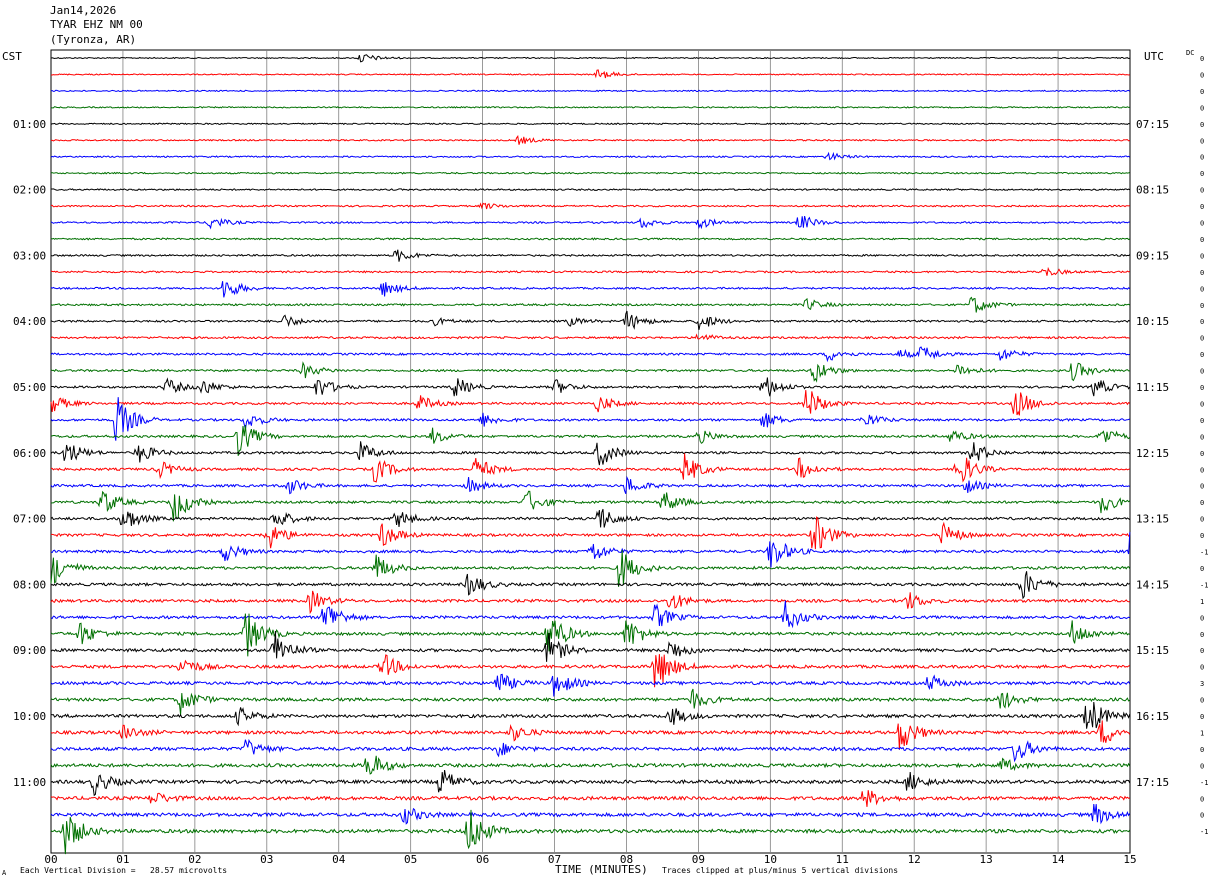 Image resolution: width=1210 pixels, height=886 pixels. What do you see at coordinates (1152, 584) in the screenshot?
I see `hour-label-right: 14:15` at bounding box center [1152, 584].